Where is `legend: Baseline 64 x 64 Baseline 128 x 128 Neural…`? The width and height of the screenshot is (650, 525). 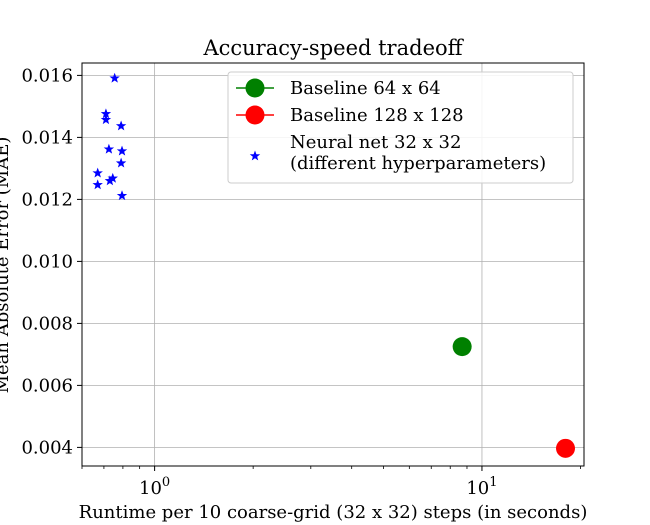 legend: Baseline 64 x 64 Baseline 128 x 128 Neural… is located at coordinates (400, 127).